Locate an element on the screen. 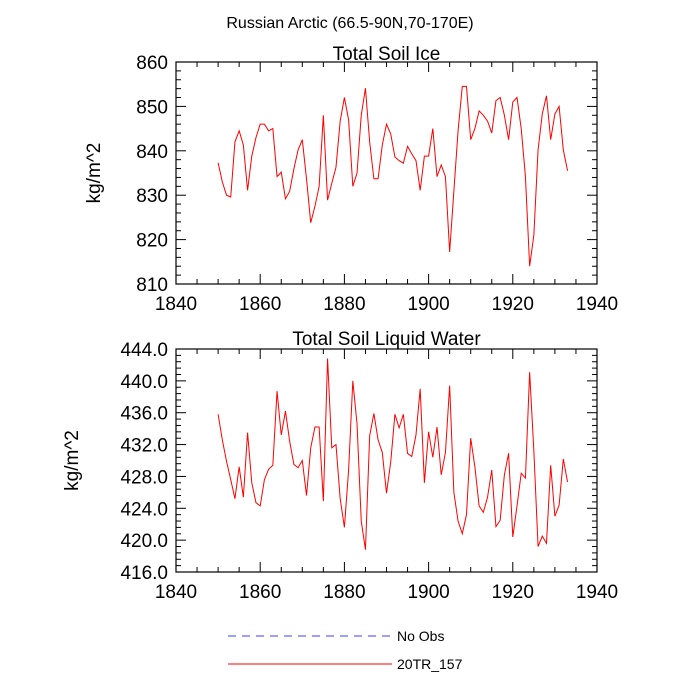 The height and width of the screenshot is (700, 700). water-x-tick-label: 1860 is located at coordinates (260, 592).